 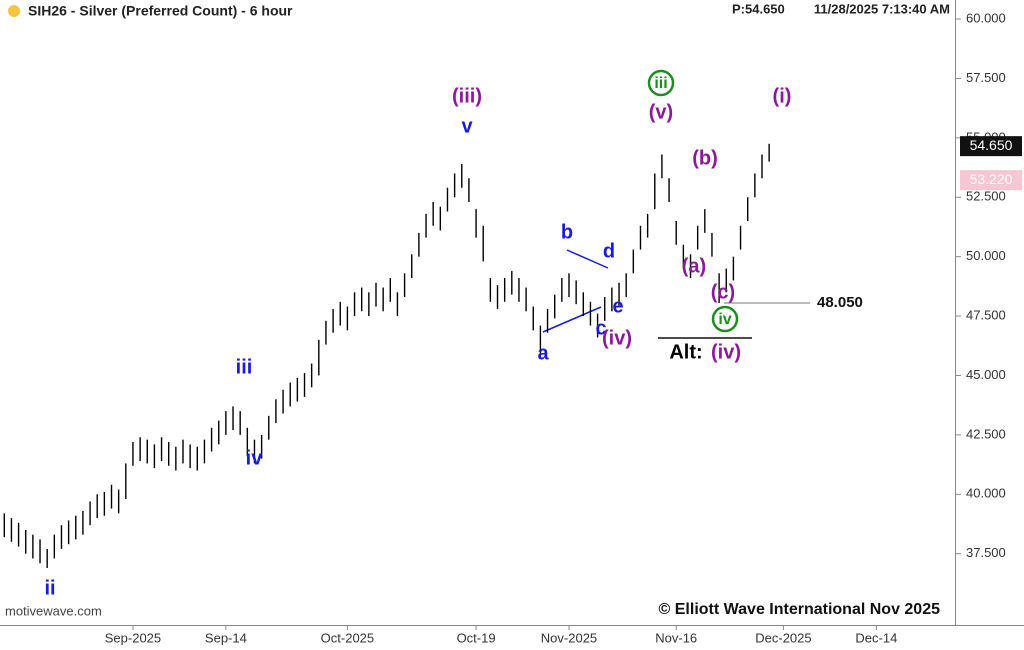 I want to click on y-tick-label: 40.000, so click(x=986, y=493).